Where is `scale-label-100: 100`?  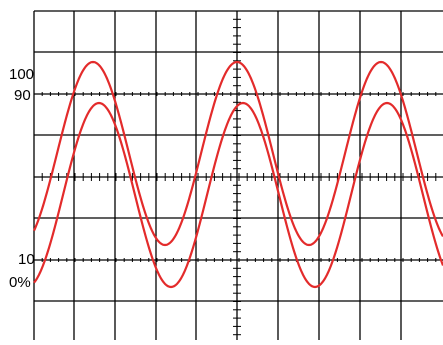
scale-label-100: 100 is located at coordinates (22, 74).